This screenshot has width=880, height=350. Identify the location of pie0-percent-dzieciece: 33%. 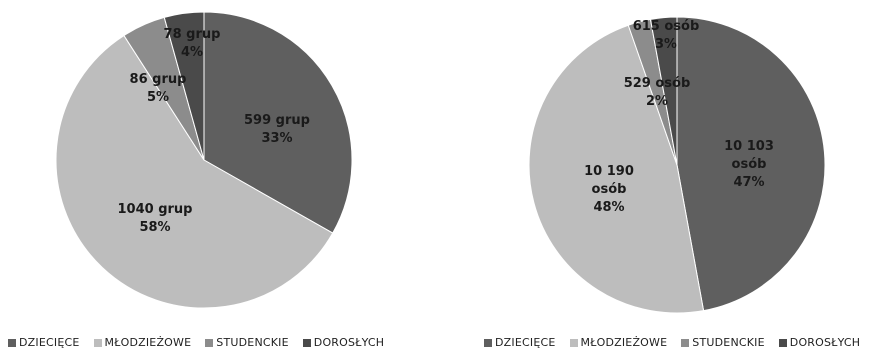
(276, 138).